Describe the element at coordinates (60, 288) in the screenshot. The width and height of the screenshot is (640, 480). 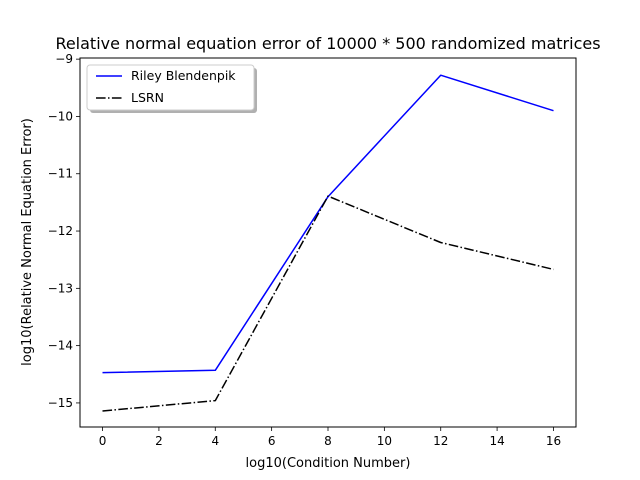
I see `y-tick-label: −13` at that location.